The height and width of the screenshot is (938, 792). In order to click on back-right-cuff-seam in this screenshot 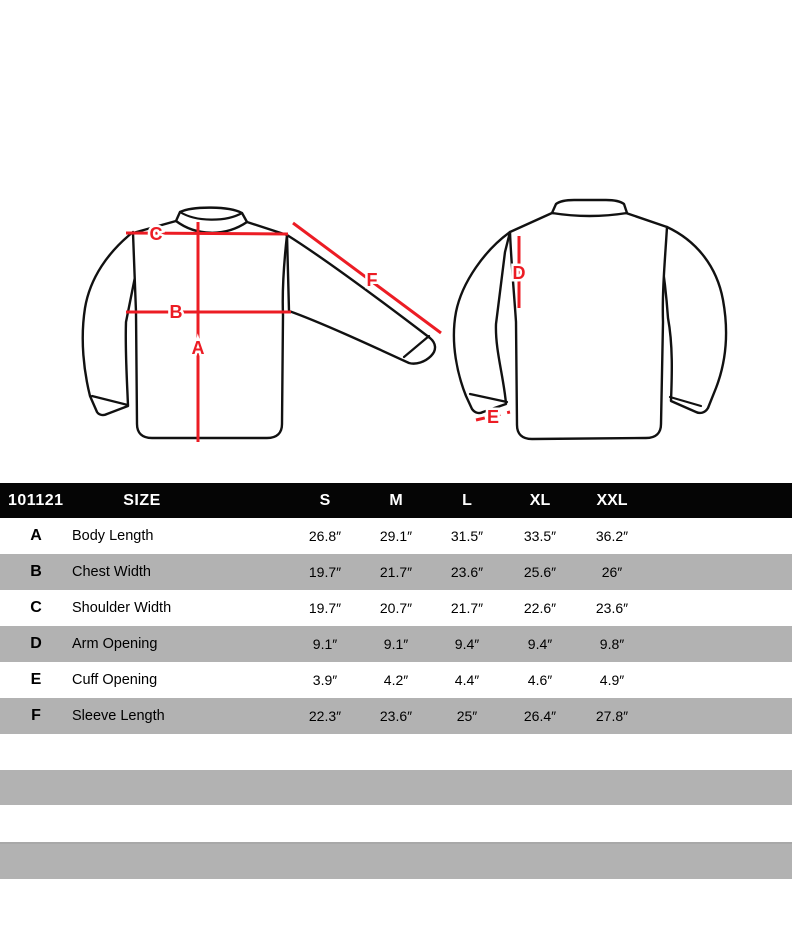, I will do `click(685, 401)`.